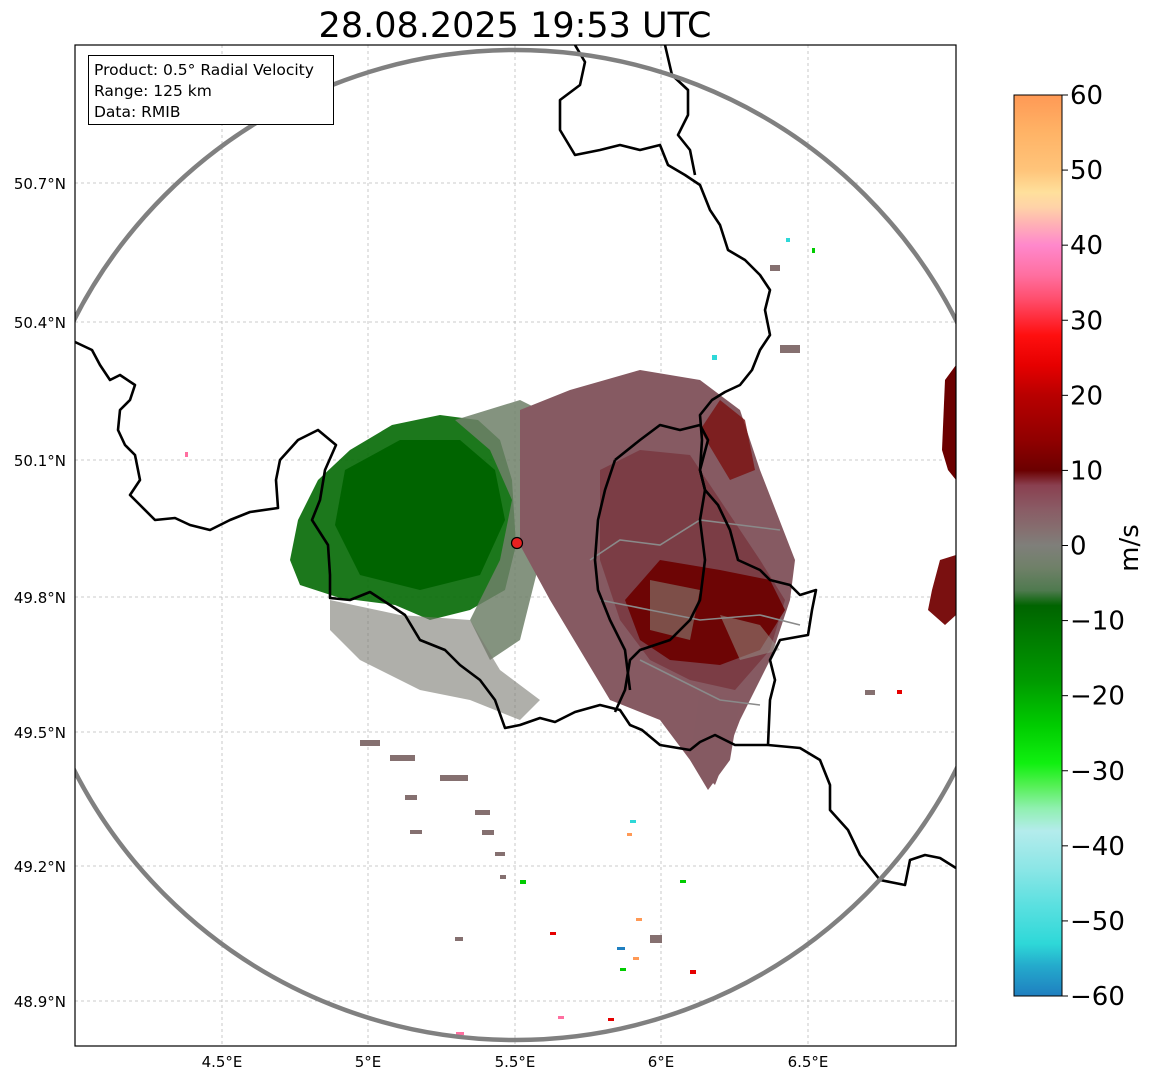 The image size is (1171, 1081). Describe the element at coordinates (1097, 772) in the screenshot. I see `colorbar-tick-label: −30` at that location.